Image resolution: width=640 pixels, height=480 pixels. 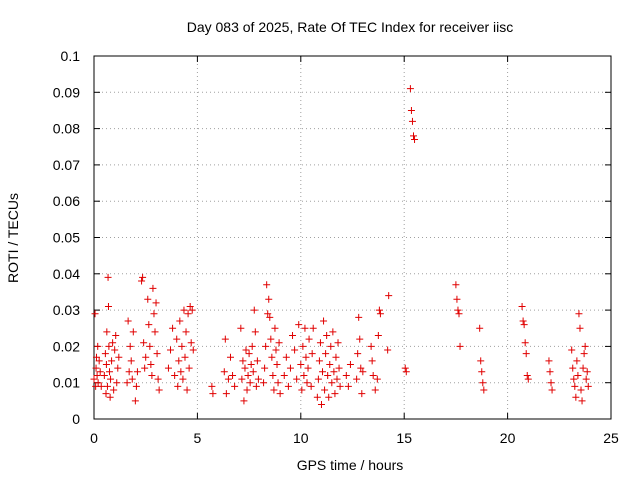 I want to click on x-tick-label: 25, so click(x=611, y=438).